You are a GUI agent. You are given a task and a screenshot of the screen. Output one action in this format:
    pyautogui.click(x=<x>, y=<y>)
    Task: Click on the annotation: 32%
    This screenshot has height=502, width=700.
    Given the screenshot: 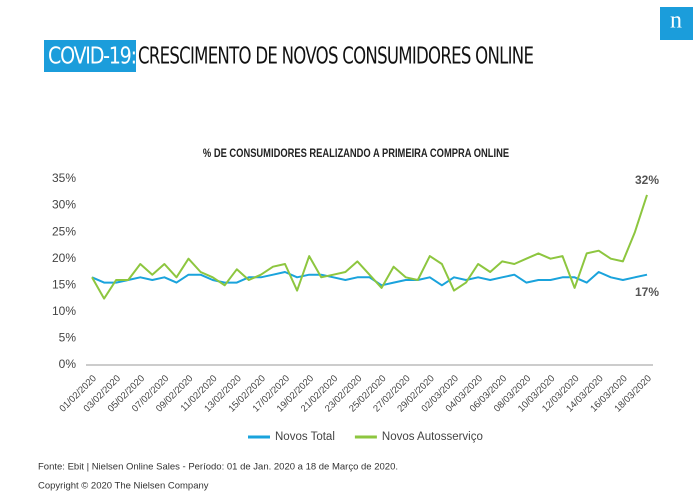 What is the action you would take?
    pyautogui.click(x=647, y=180)
    